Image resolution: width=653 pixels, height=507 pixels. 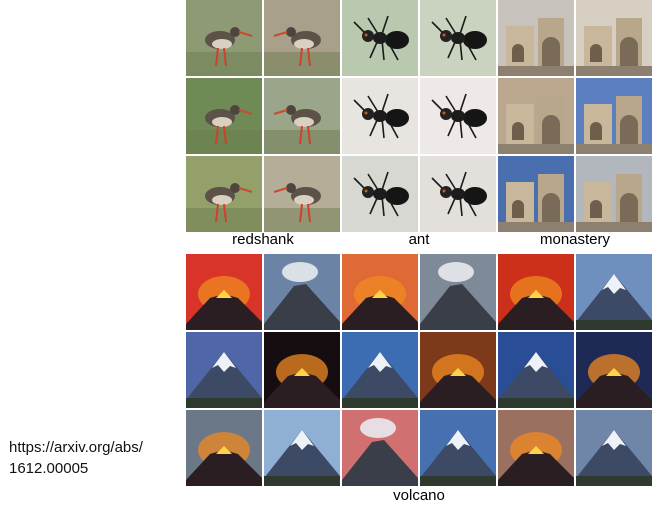 What do you see at coordinates (49, 468) in the screenshot?
I see `citation-line-2: 1612.00005` at bounding box center [49, 468].